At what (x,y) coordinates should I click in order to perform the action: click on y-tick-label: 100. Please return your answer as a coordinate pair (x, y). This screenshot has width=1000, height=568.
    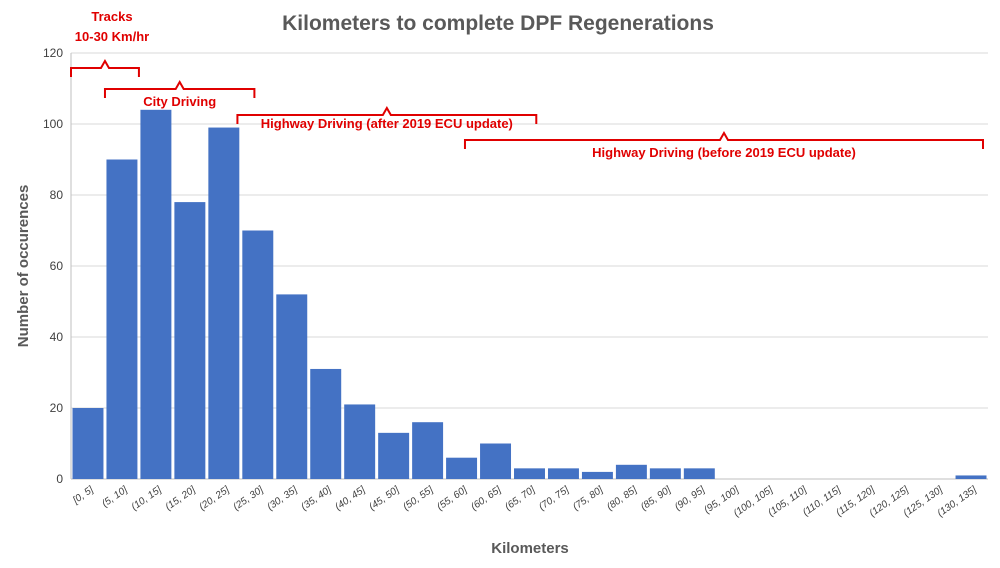
    Looking at the image, I should click on (53, 124).